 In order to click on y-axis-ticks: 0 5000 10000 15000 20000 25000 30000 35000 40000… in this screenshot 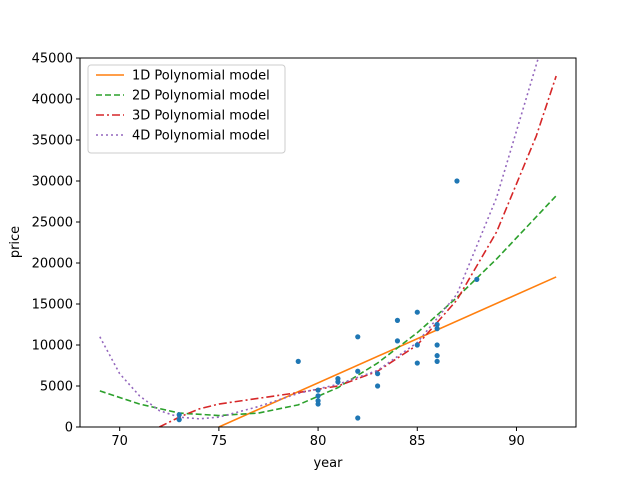, I will do `click(56, 244)`.